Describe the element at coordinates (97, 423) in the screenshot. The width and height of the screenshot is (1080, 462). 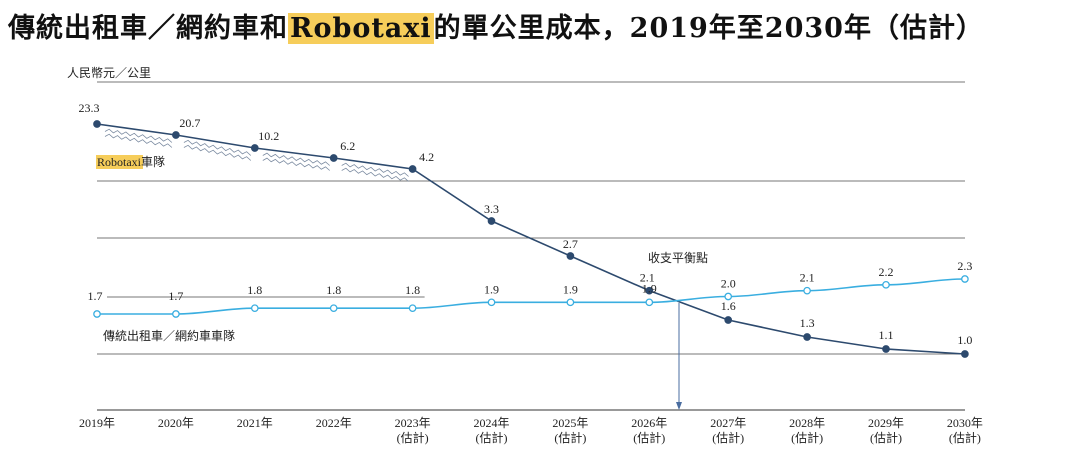
I see `x-tick-label: 2019年` at that location.